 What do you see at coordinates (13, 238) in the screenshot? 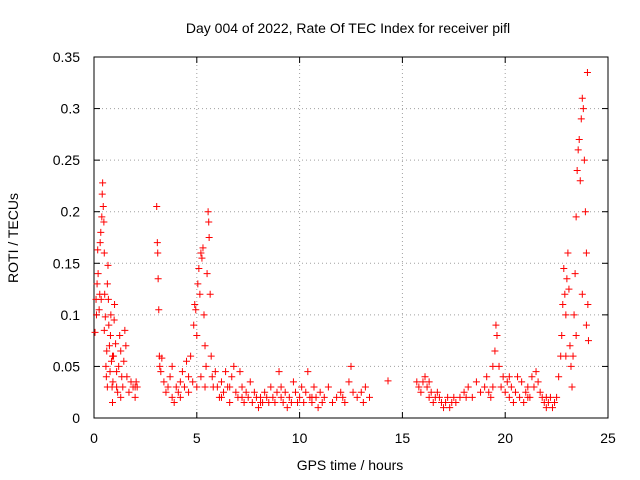
I see `y-axis-label: ROTI / TECUs` at bounding box center [13, 238].